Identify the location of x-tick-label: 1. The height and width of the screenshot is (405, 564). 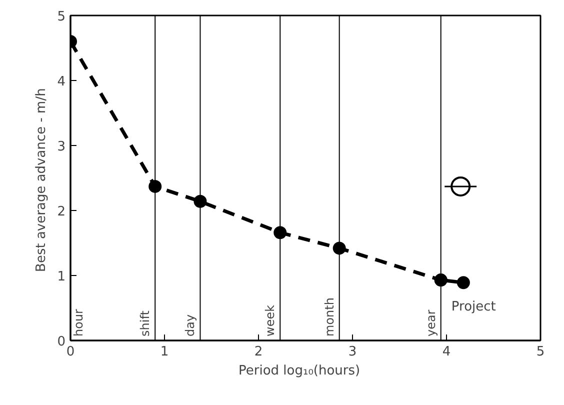
(164, 352).